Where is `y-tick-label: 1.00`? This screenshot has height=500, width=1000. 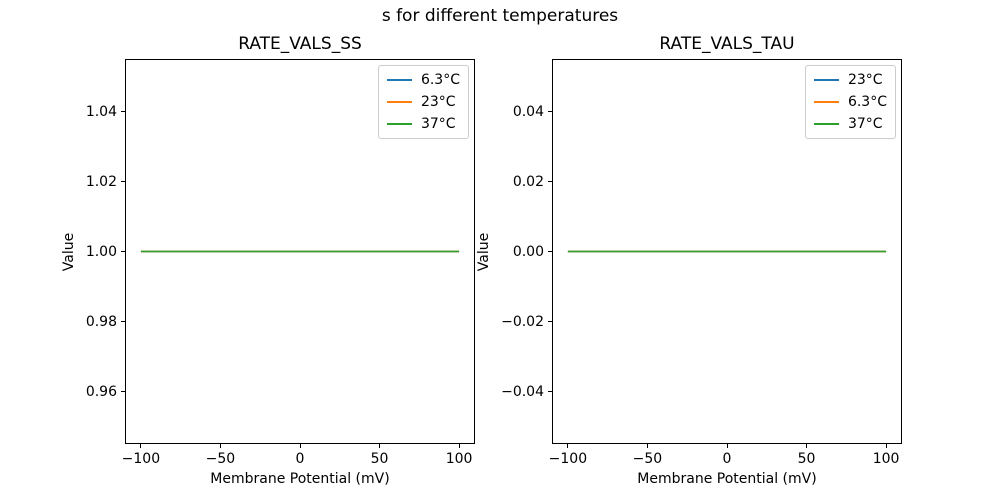 y-tick-label: 1.00 is located at coordinates (101, 251).